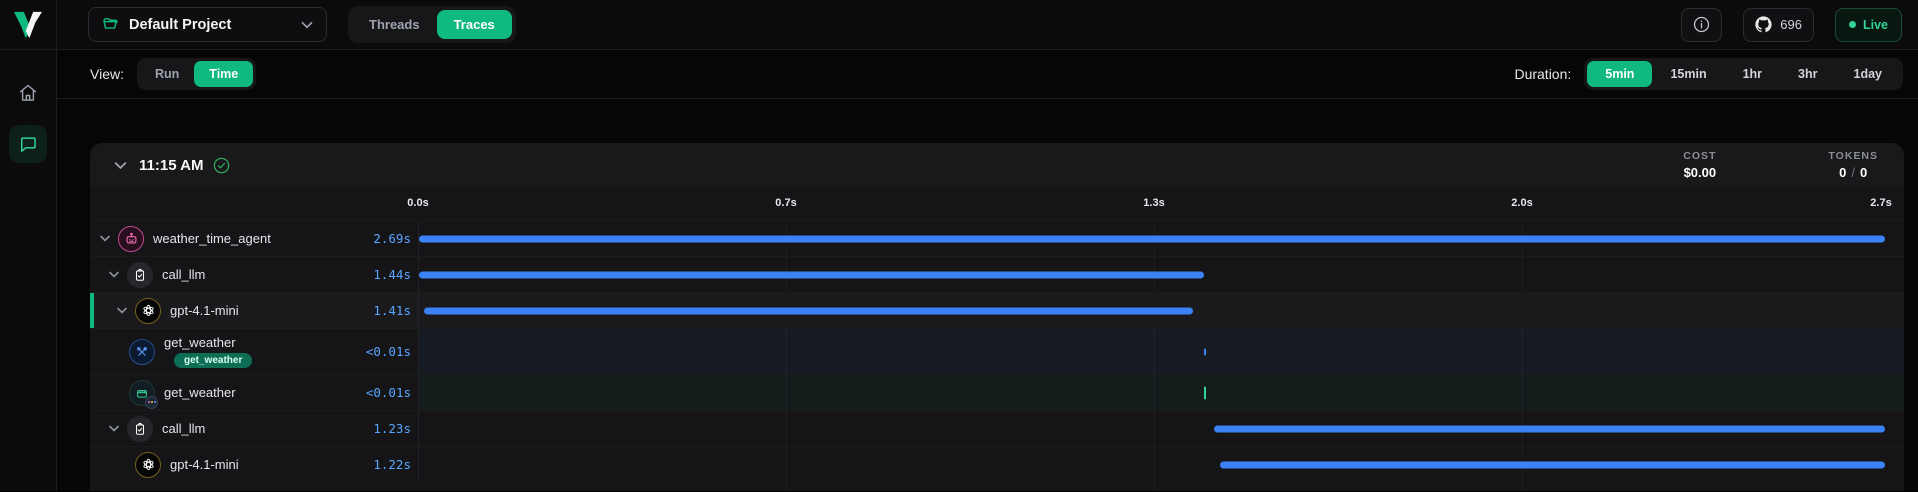 This screenshot has height=492, width=1918. Describe the element at coordinates (28, 270) in the screenshot. I see `sidebar` at that location.